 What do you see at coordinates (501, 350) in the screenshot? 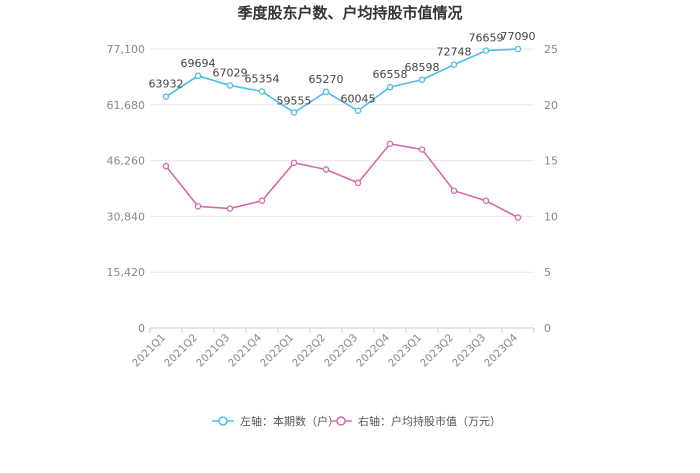
I see `x-axis-tick-label: 2023Q4` at bounding box center [501, 350].